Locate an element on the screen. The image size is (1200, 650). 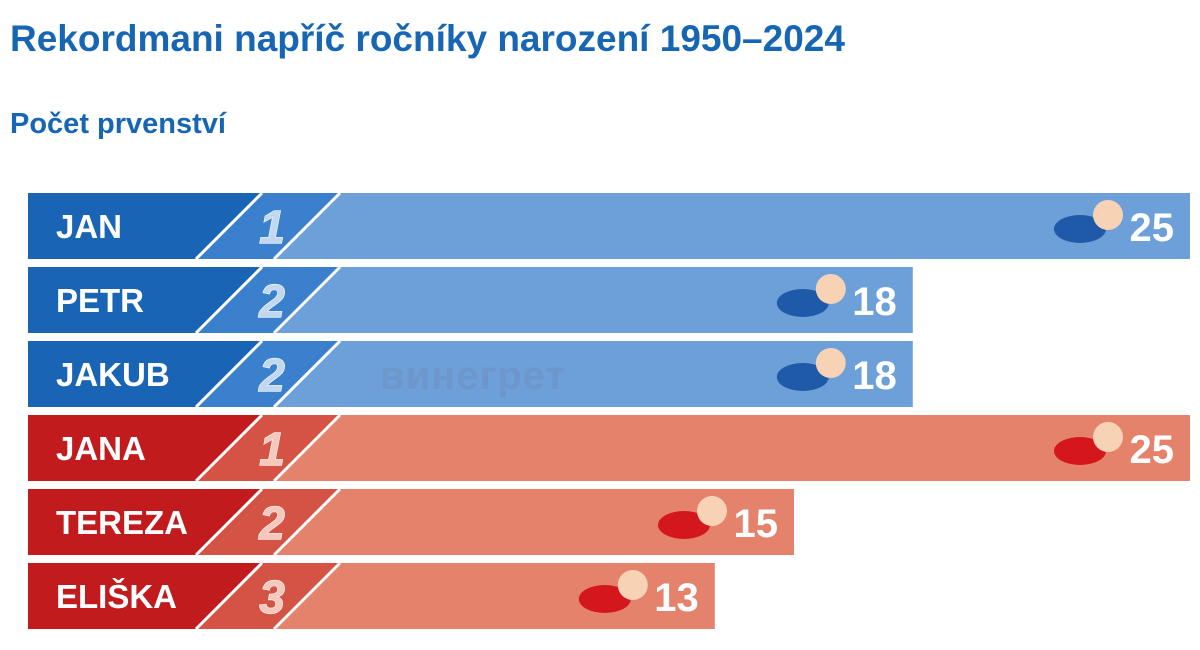
category-label: JAKUB is located at coordinates (113, 374).